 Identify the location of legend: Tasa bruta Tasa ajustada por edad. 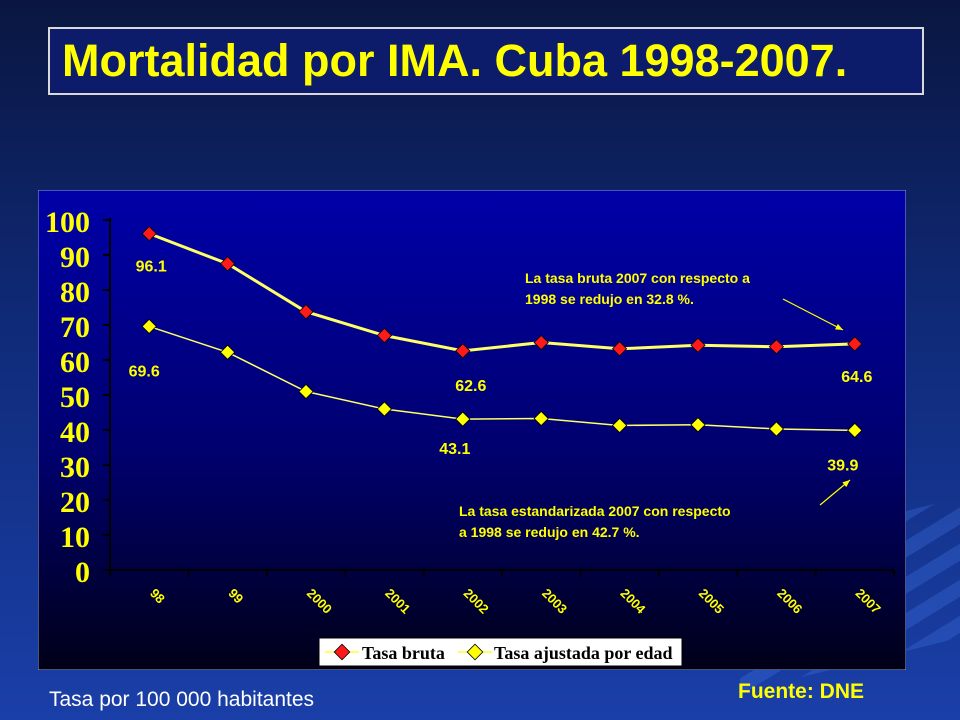
(500, 652).